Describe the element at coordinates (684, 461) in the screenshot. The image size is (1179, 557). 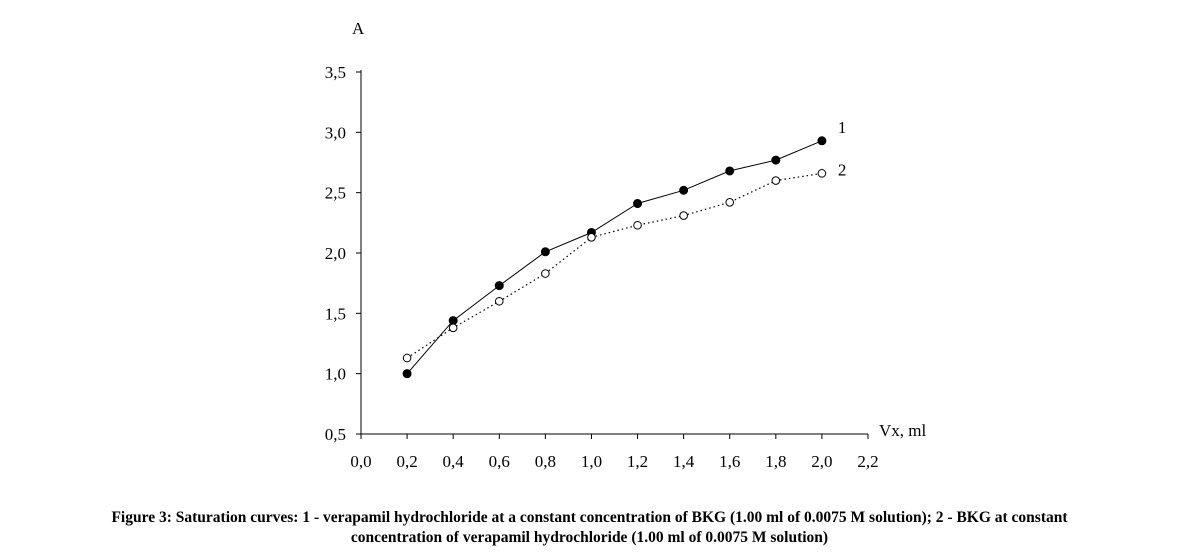
I see `x-tick-label: 1,4` at that location.